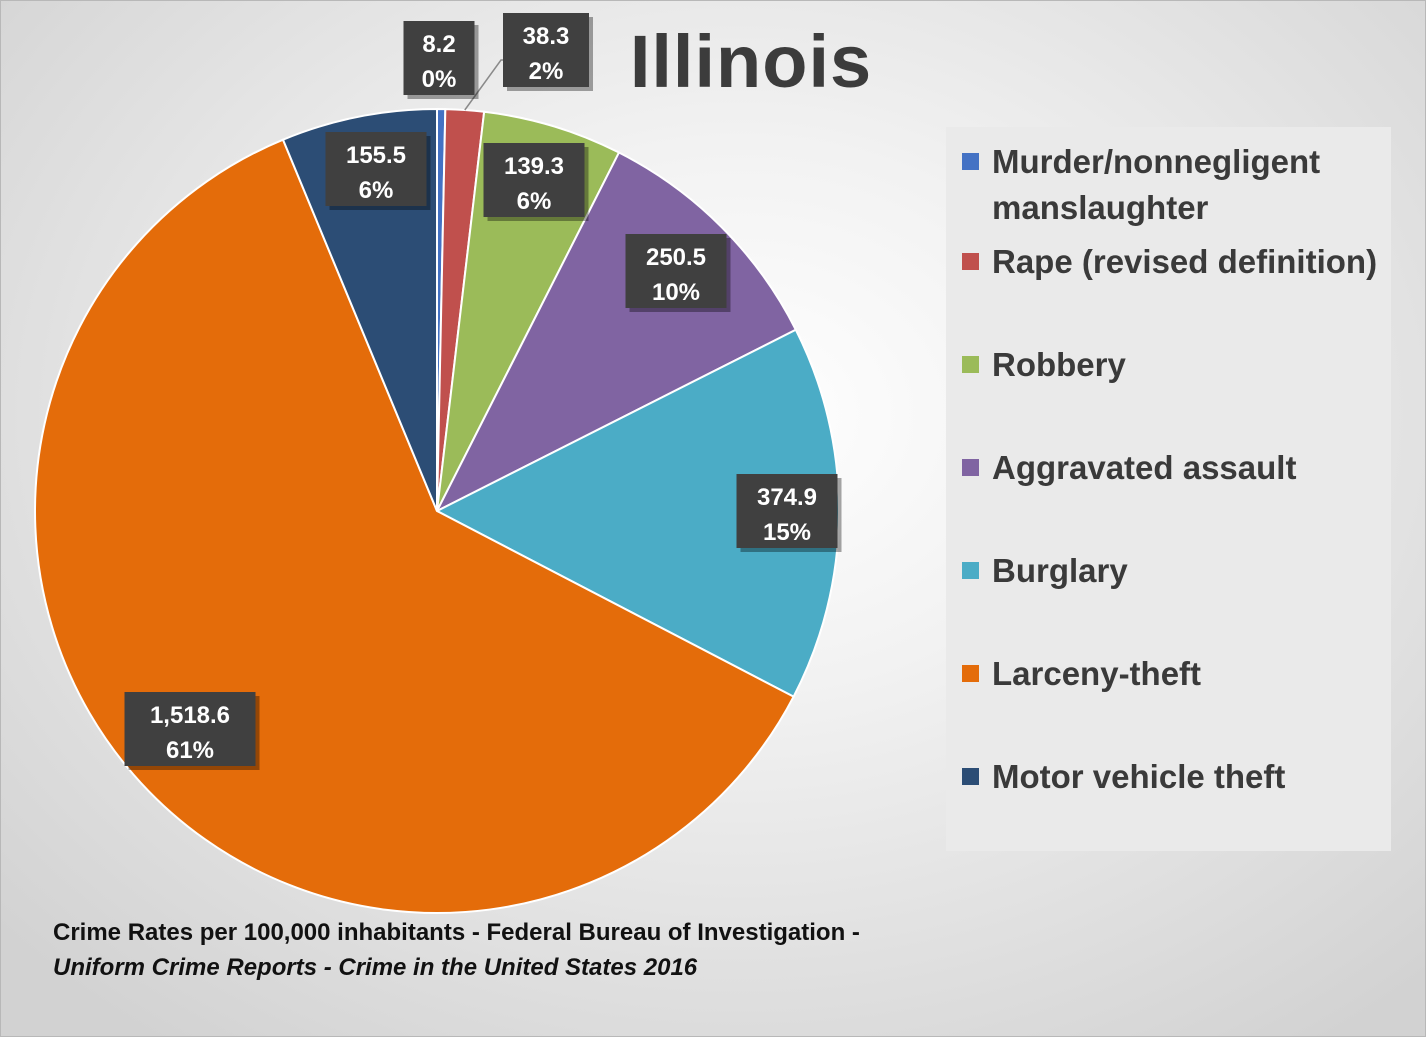  I want to click on data-label-value: 374.9, so click(787, 497).